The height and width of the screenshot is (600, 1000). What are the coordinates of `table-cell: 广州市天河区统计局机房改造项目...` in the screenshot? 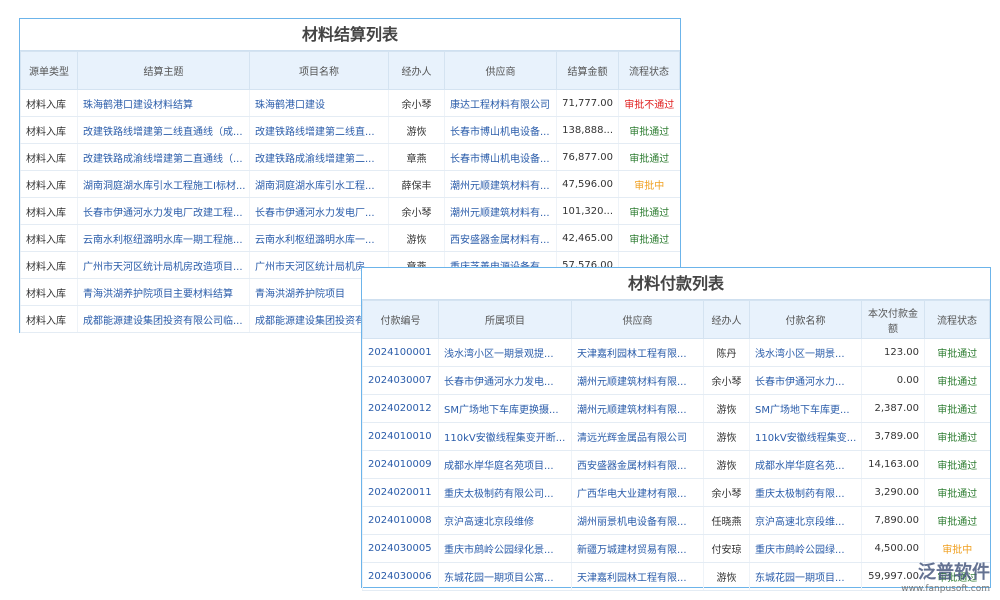 It's located at (163, 265).